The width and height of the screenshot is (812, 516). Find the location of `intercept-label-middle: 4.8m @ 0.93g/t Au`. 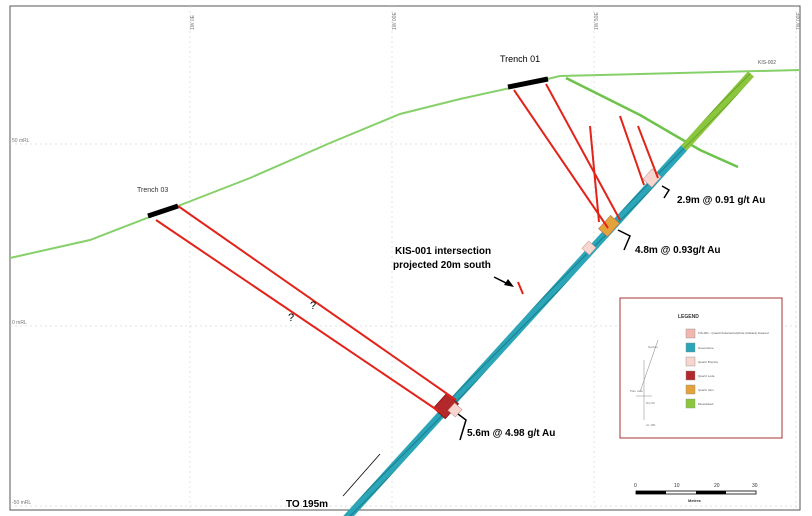

intercept-label-middle: 4.8m @ 0.93g/t Au is located at coordinates (678, 250).